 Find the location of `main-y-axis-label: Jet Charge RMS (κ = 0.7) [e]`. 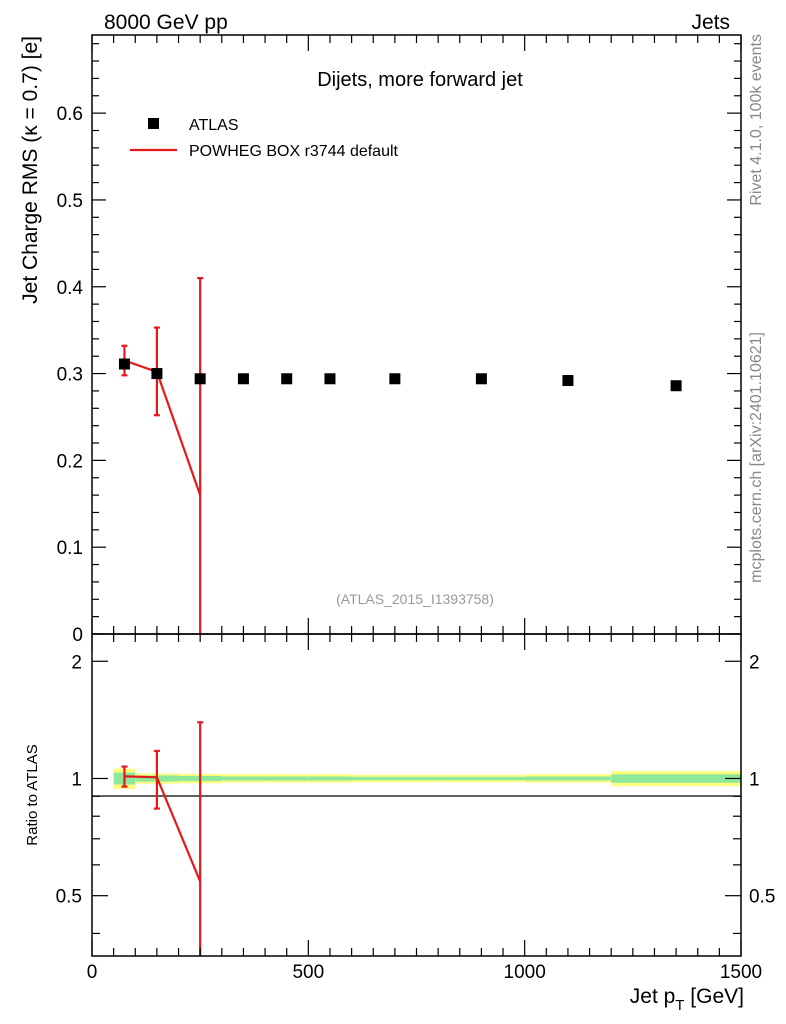

main-y-axis-label: Jet Charge RMS (κ = 0.7) [e] is located at coordinates (30, 170).